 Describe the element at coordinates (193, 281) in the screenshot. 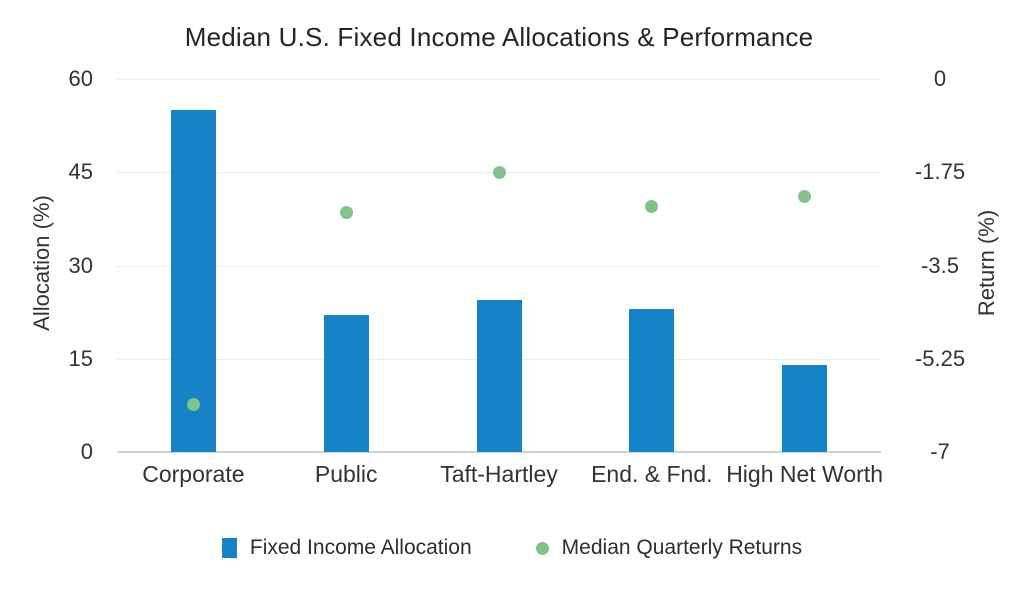

I see `bar-corporate` at that location.